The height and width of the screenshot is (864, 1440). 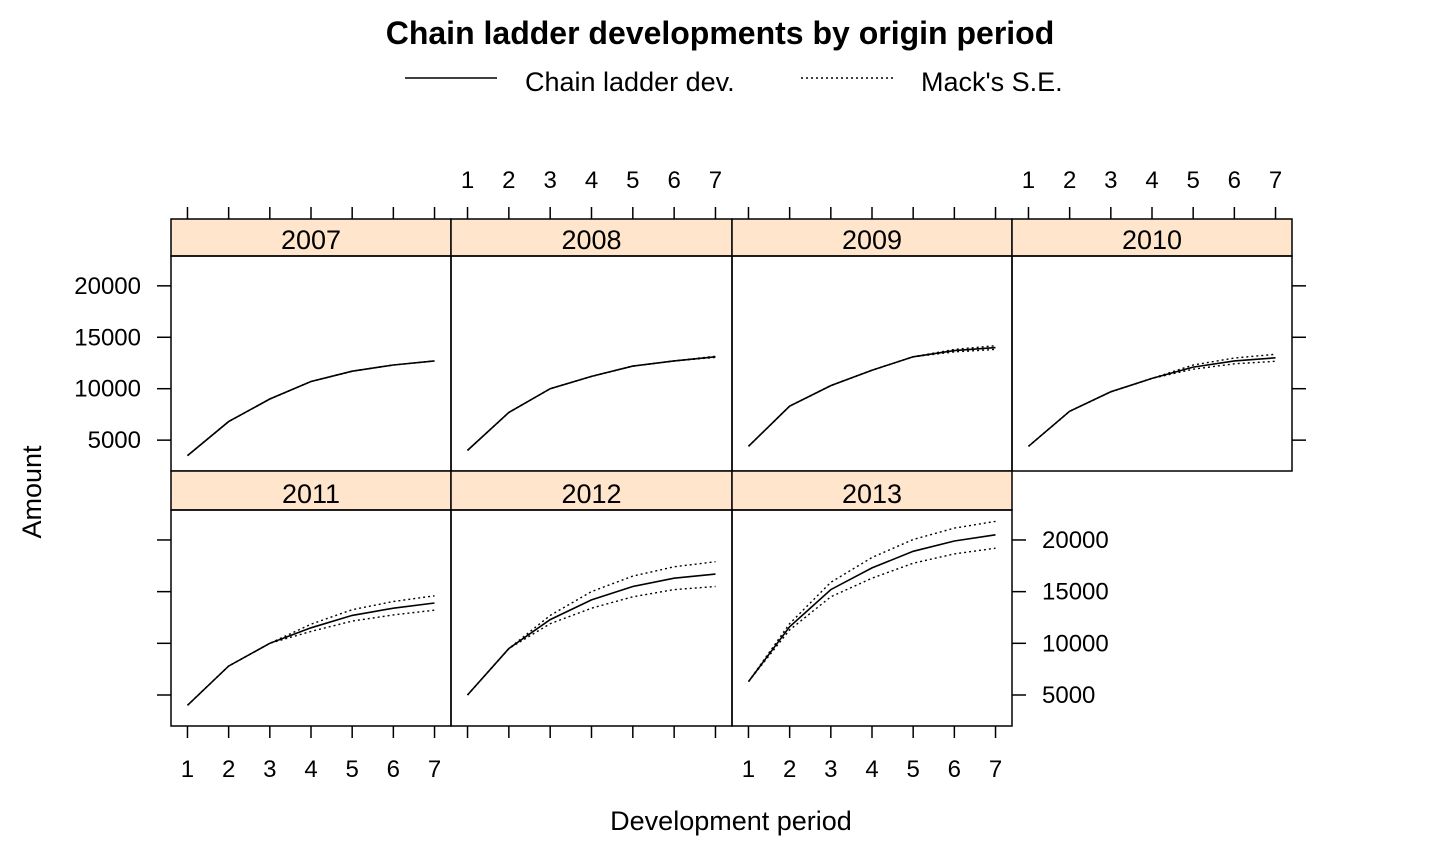 I want to click on panel-strip-2012, so click(x=591, y=490).